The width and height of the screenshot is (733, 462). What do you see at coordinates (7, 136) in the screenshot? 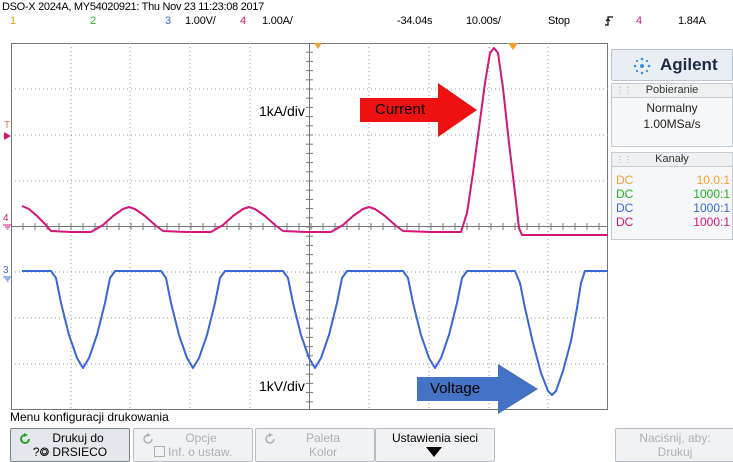
I see `trigger-pointer-icon` at bounding box center [7, 136].